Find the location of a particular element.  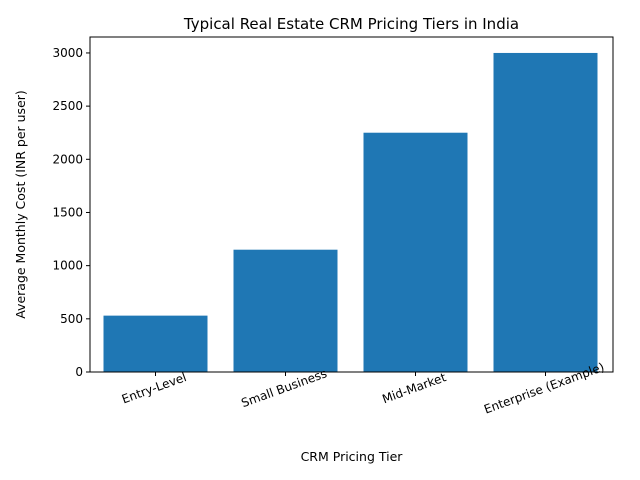

x-axis-label: CRM Pricing Tier is located at coordinates (352, 456).